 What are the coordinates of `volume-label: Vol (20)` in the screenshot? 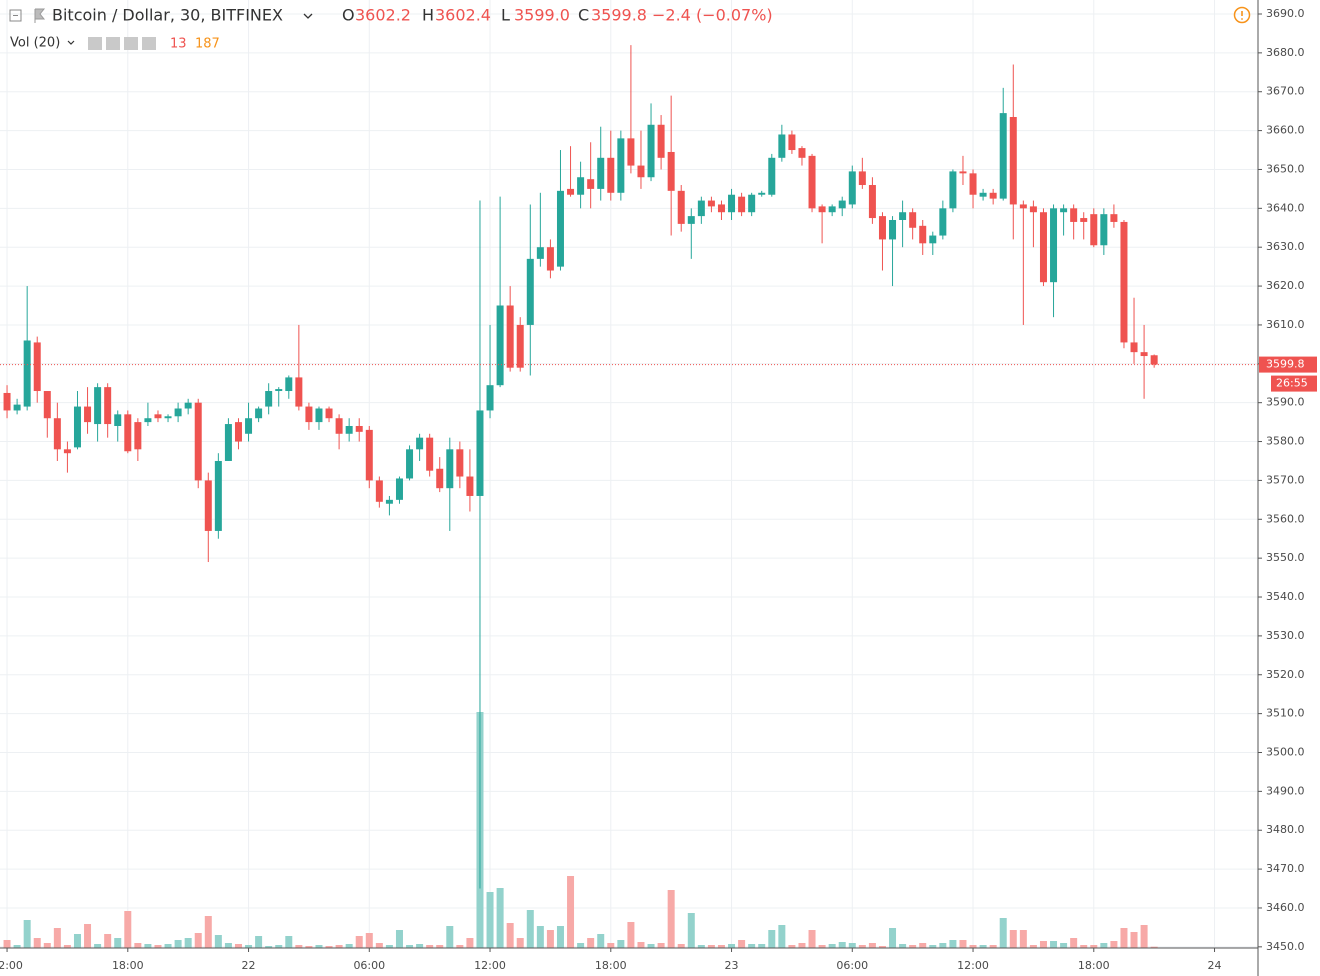 It's located at (35, 43).